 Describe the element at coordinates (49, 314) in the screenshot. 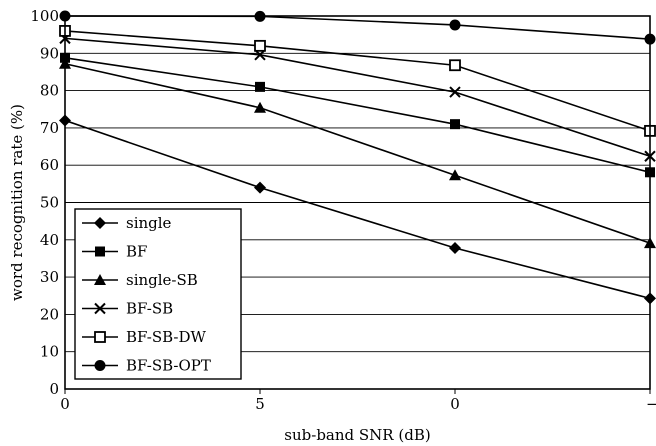

I see `y-tick-label: 20` at that location.